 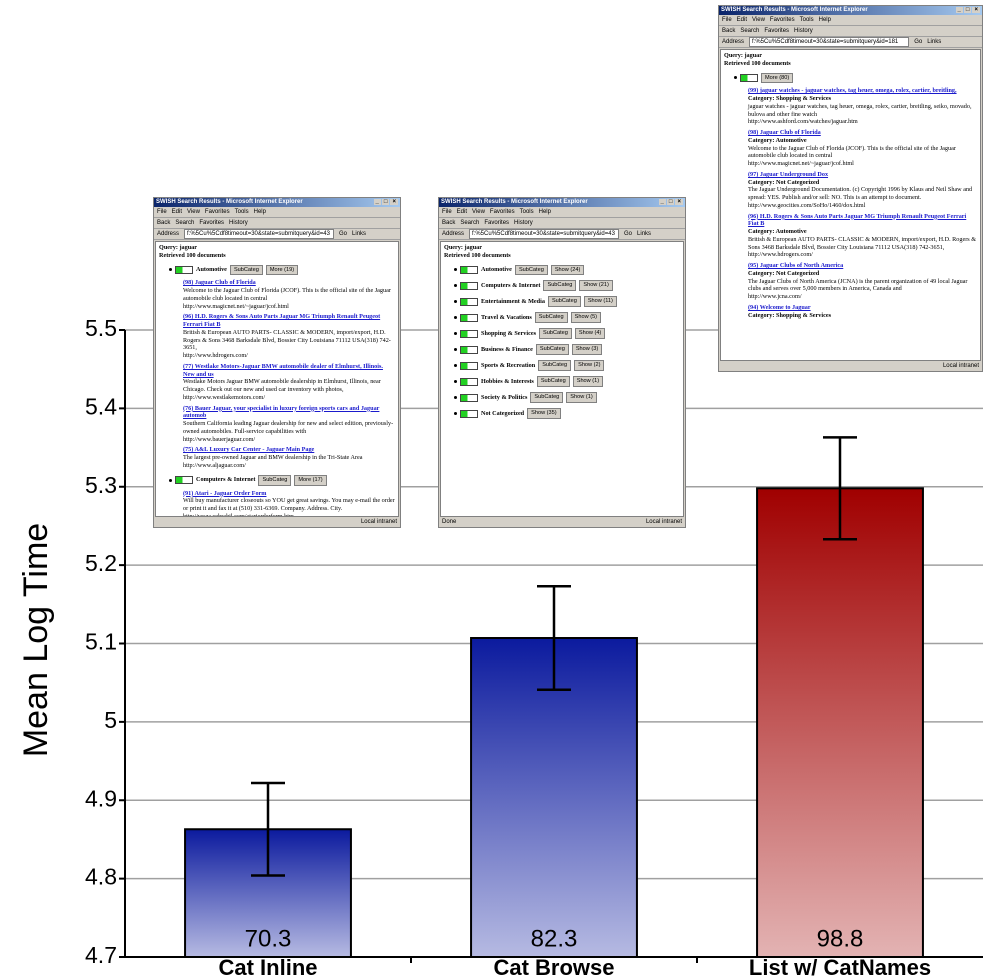 What do you see at coordinates (554, 938) in the screenshot?
I see `bar-label: 82.3` at bounding box center [554, 938].